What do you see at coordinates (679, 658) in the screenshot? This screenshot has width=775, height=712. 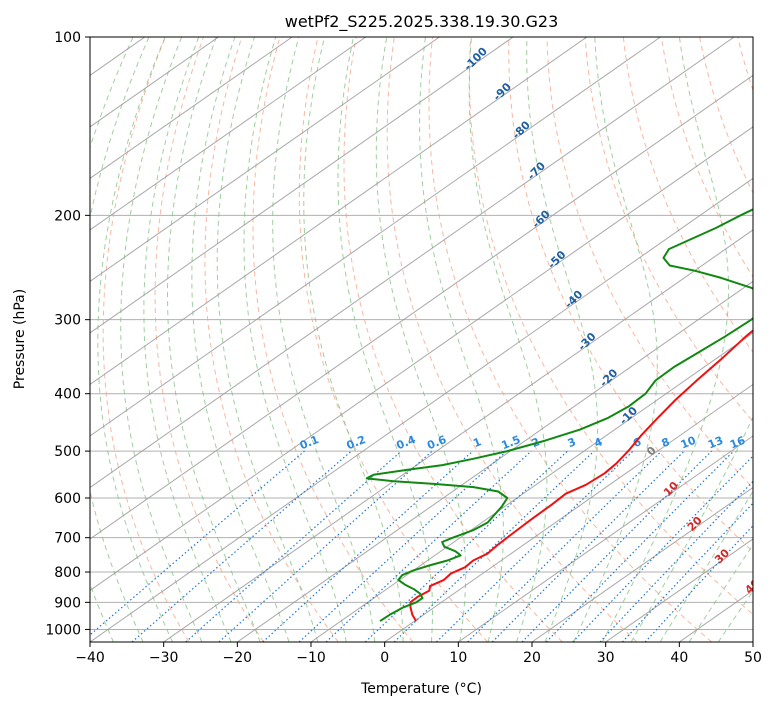 I see `x-tick-label: 40` at bounding box center [679, 658].